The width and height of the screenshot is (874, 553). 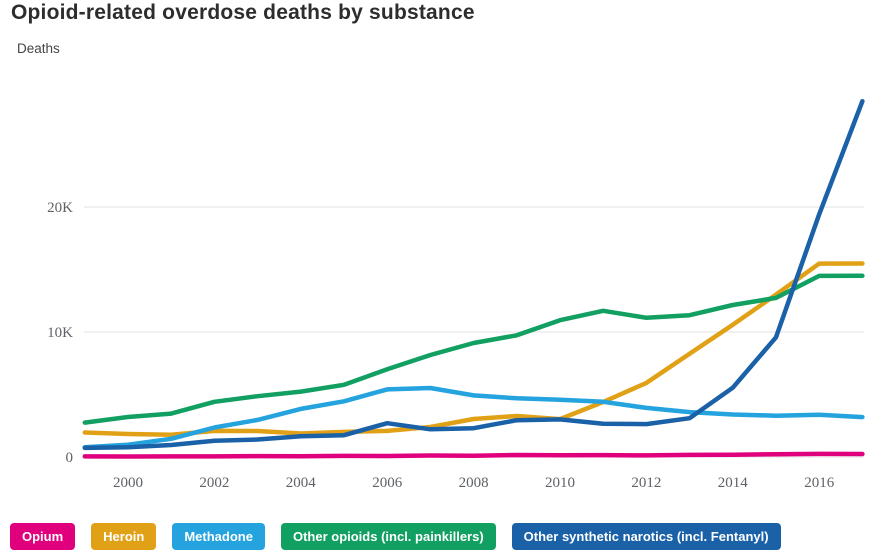 What do you see at coordinates (473, 417) in the screenshot?
I see `series-line-methadone` at bounding box center [473, 417].